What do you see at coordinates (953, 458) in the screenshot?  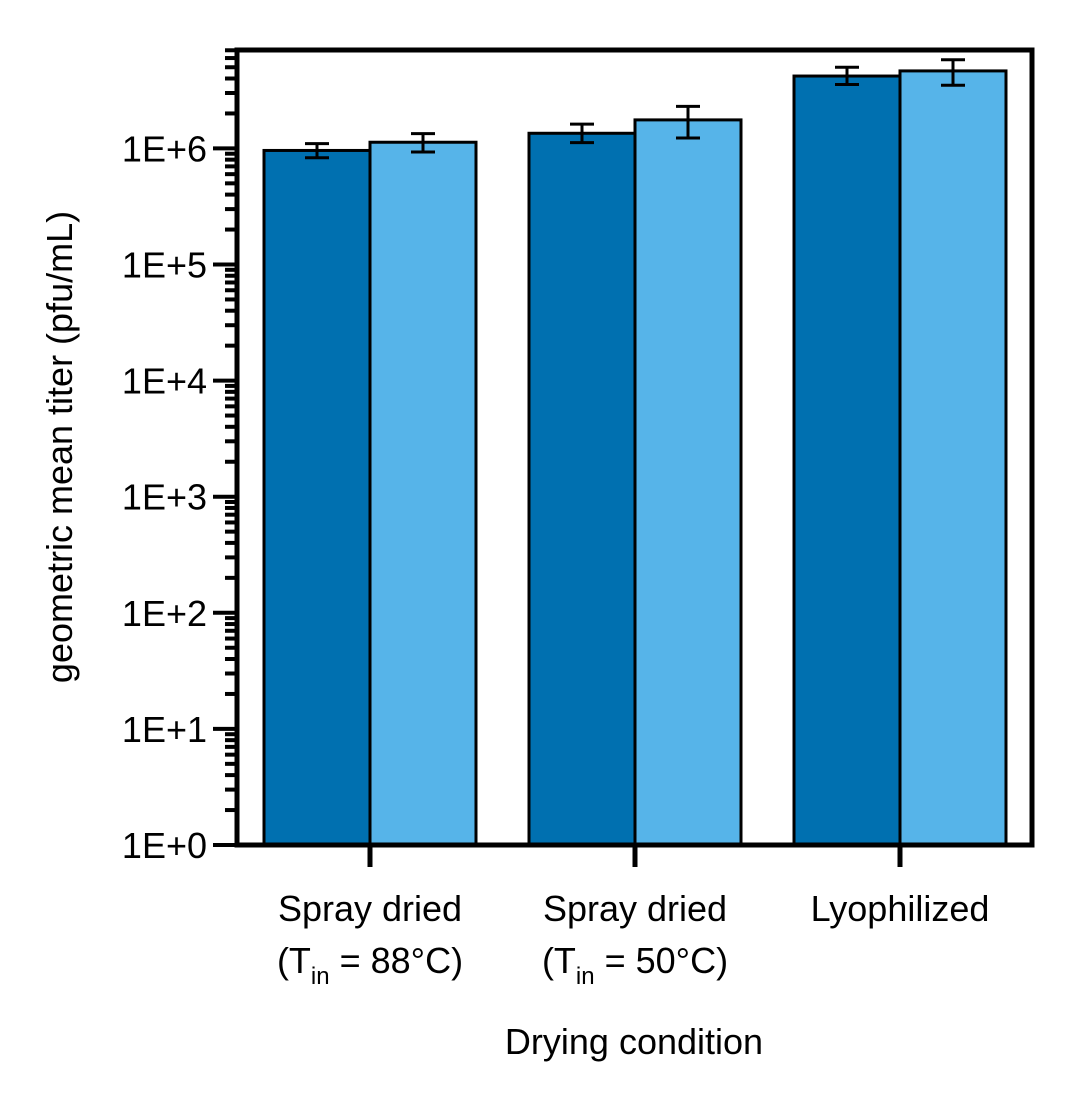 I see `bar-series2-cat3` at bounding box center [953, 458].